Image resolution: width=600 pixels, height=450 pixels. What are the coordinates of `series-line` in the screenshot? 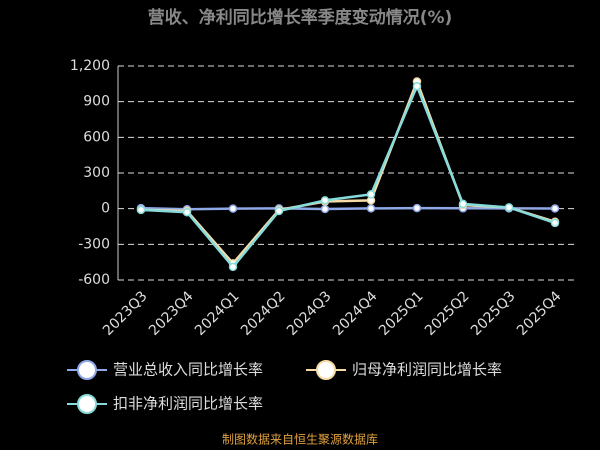 It's located at (348, 208).